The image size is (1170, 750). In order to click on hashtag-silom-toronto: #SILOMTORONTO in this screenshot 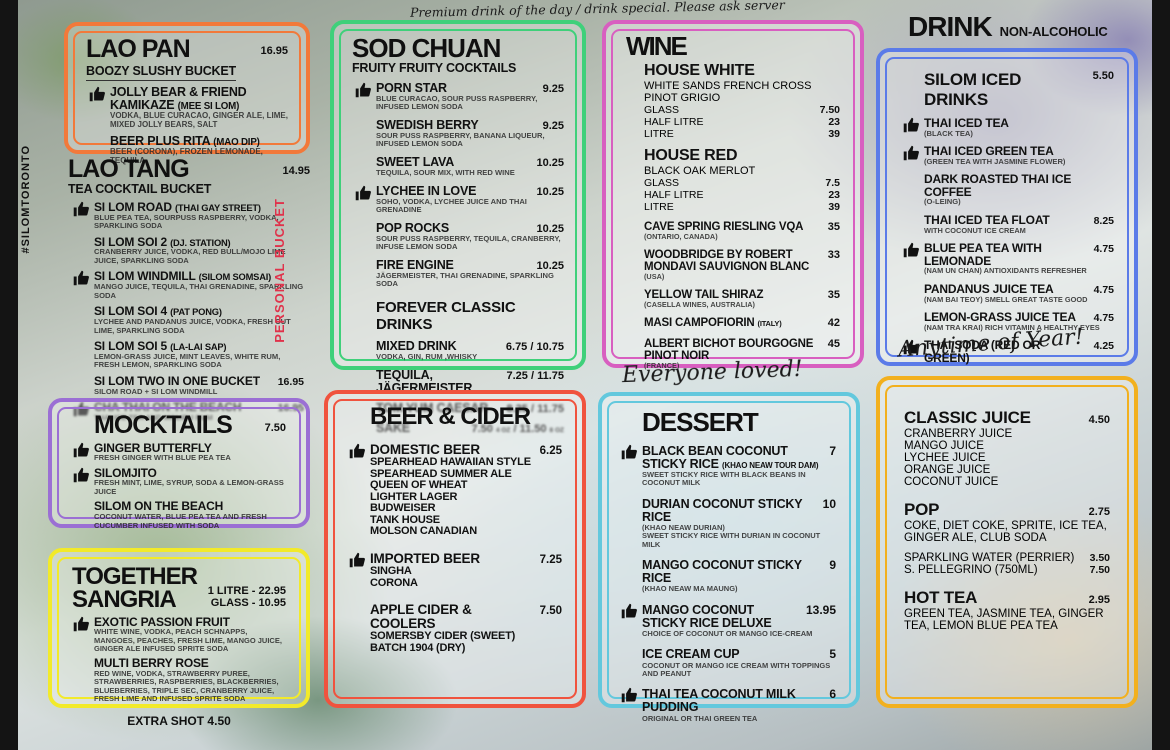, I will do `click(26, 199)`.